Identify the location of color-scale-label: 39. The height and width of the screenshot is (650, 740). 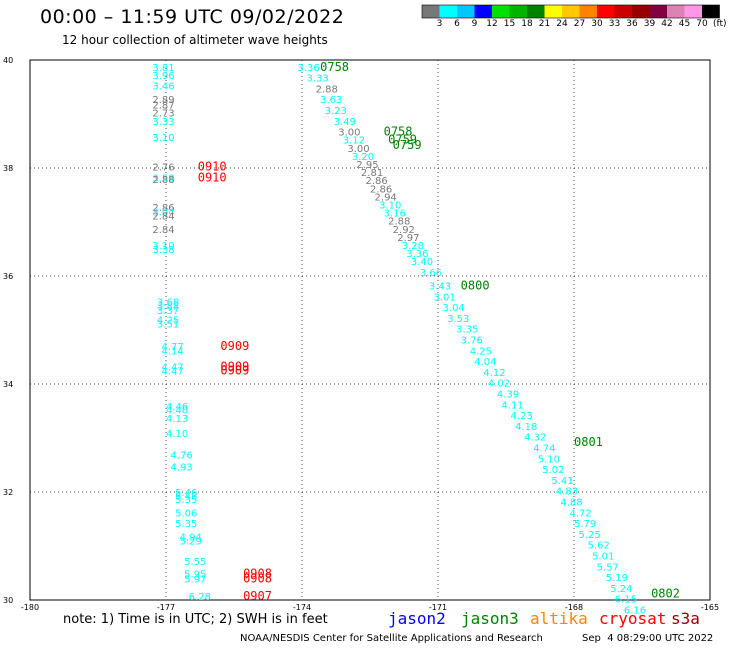
(649, 24).